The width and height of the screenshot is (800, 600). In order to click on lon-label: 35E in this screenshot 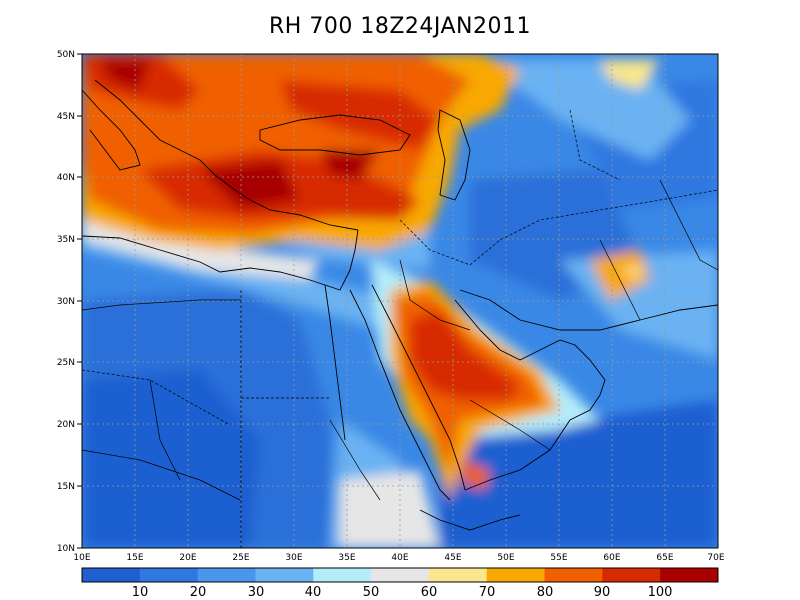, I will do `click(346, 558)`.